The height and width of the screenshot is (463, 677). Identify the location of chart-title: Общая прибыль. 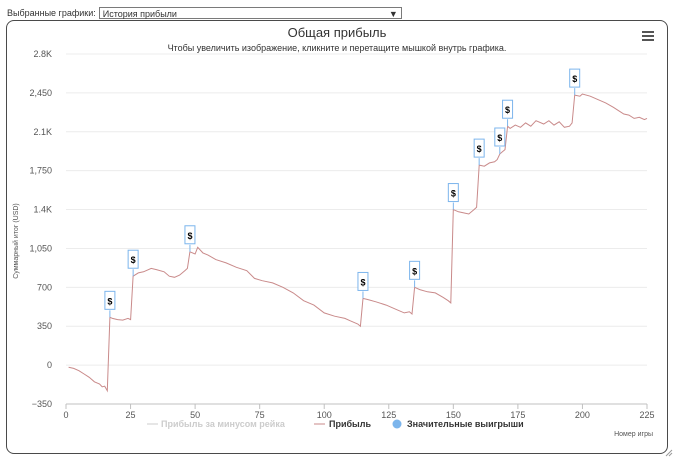
(337, 32).